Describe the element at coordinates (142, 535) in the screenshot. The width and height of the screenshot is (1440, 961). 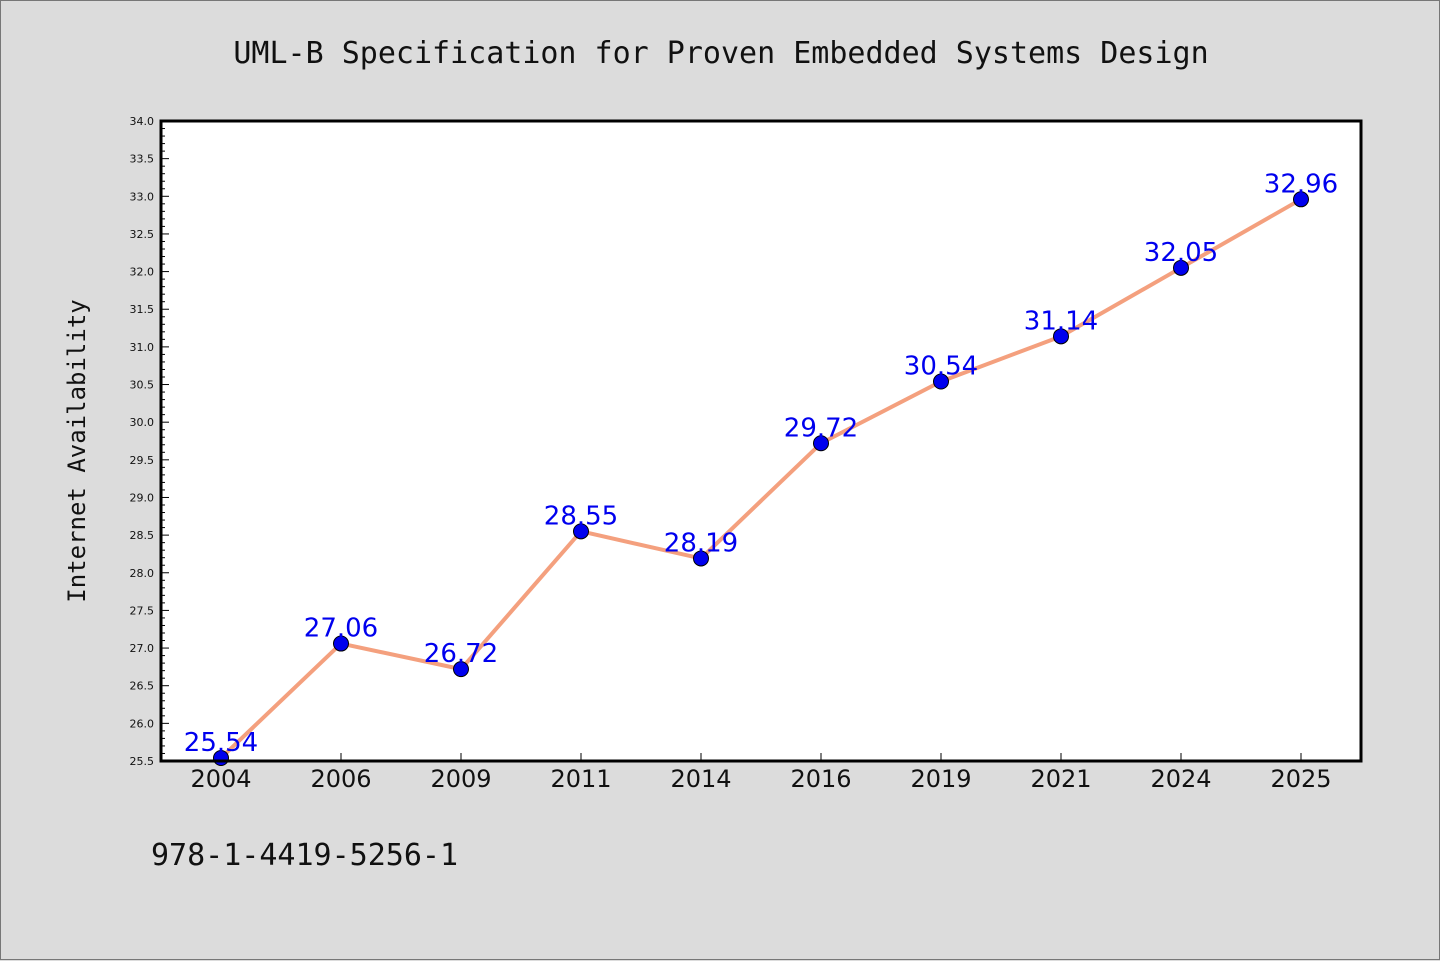
I see `y-tick-label: 28.5` at that location.